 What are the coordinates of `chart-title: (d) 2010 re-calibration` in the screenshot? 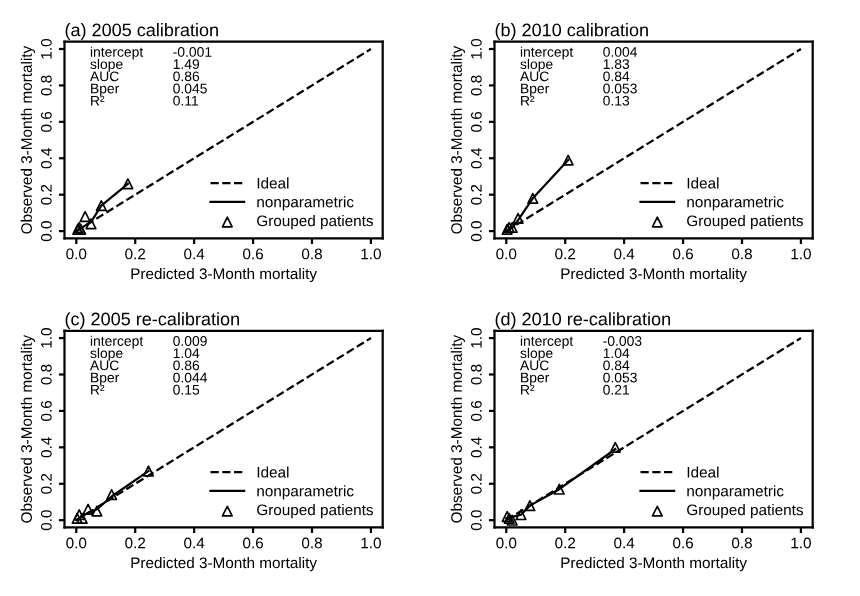 It's located at (582, 320).